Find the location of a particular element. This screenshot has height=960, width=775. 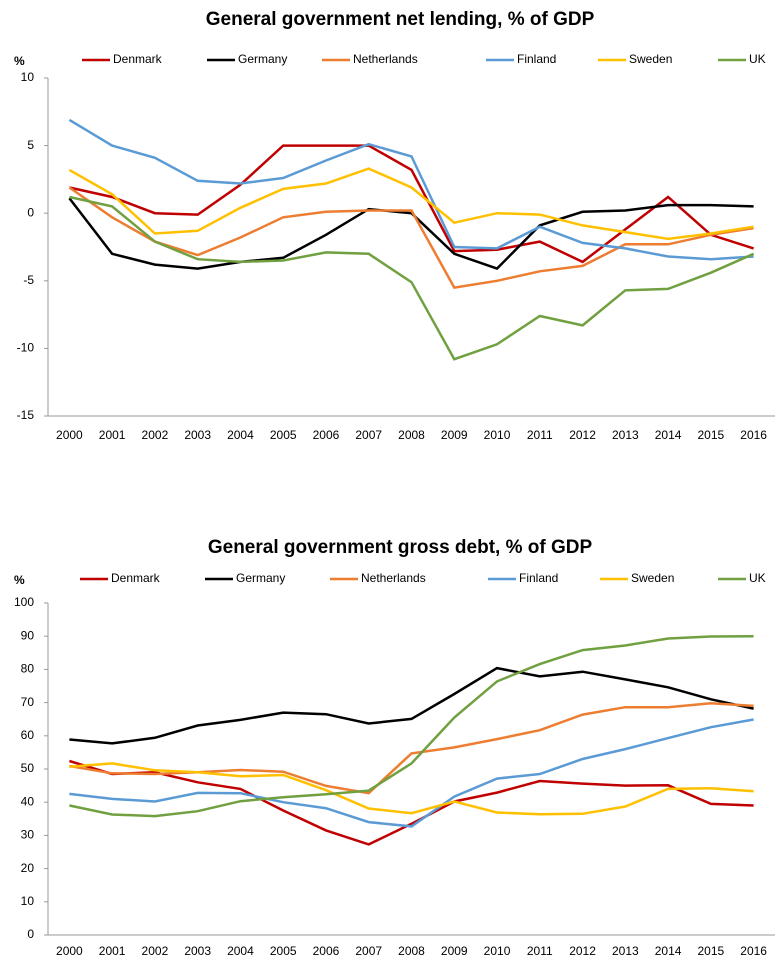

y-tick-label: -5 is located at coordinates (28, 280).